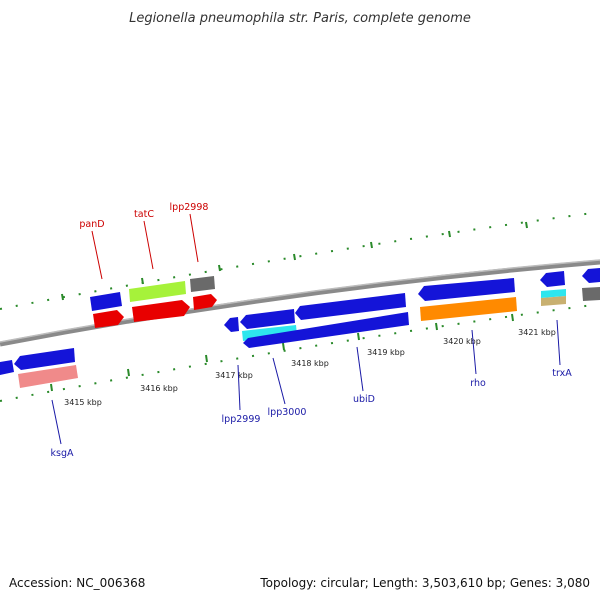 This screenshot has width=600, height=600. Describe the element at coordinates (202, 284) in the screenshot. I see `gene-block-lpp2998-gray` at that location.